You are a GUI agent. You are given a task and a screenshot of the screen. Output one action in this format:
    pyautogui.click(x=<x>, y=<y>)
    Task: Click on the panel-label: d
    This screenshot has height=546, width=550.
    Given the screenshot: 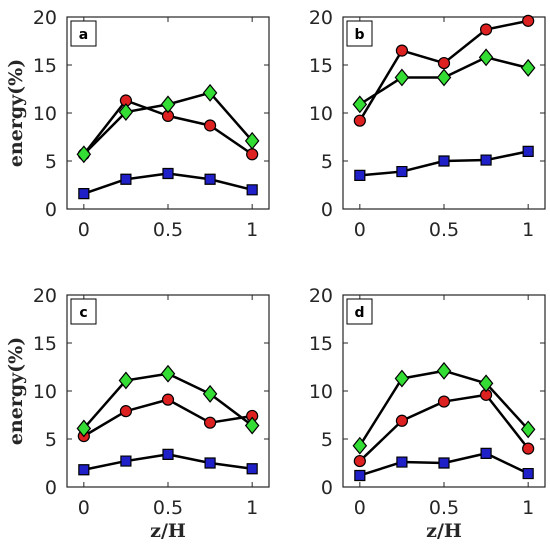 What is the action you would take?
    pyautogui.click(x=359, y=313)
    